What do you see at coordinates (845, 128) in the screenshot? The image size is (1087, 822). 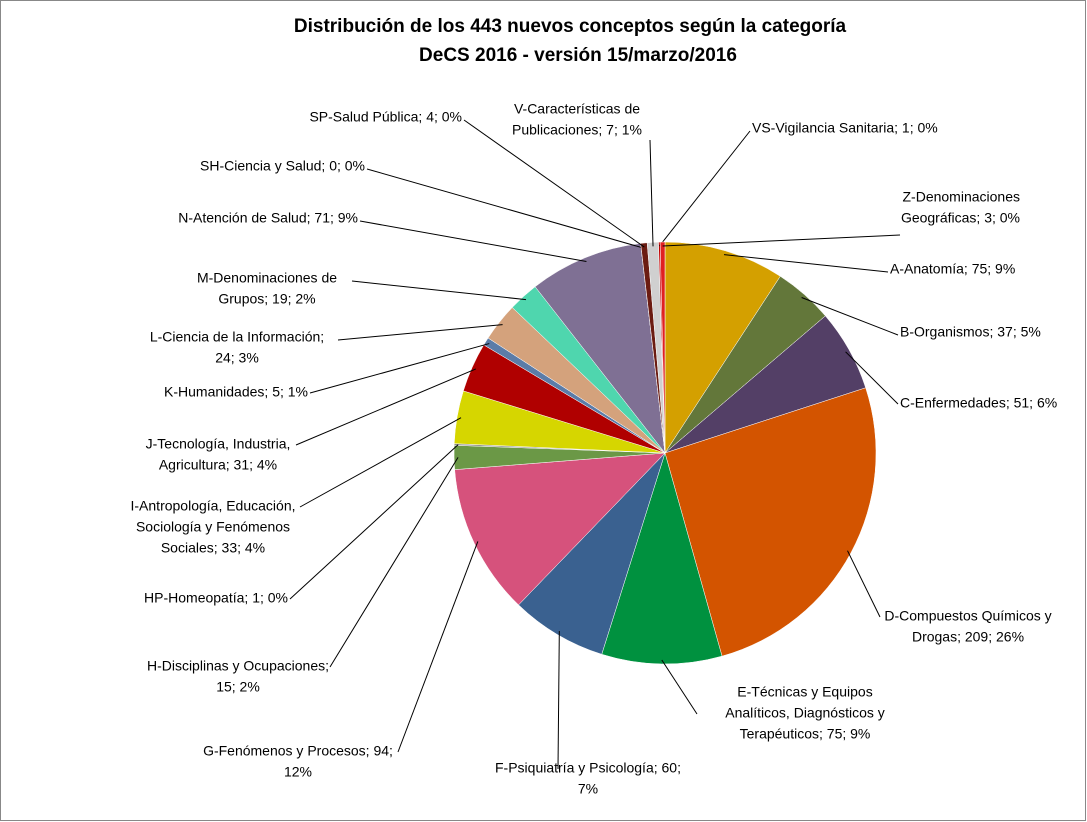 I see `data-label: VS-Vigilancia Sanitaria; 1; 0%` at bounding box center [845, 128].